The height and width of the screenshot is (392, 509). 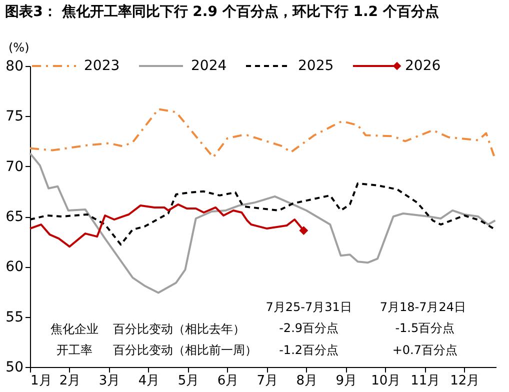 What do you see at coordinates (309, 327) in the screenshot?
I see `annotation: -2.9百分点` at bounding box center [309, 327].